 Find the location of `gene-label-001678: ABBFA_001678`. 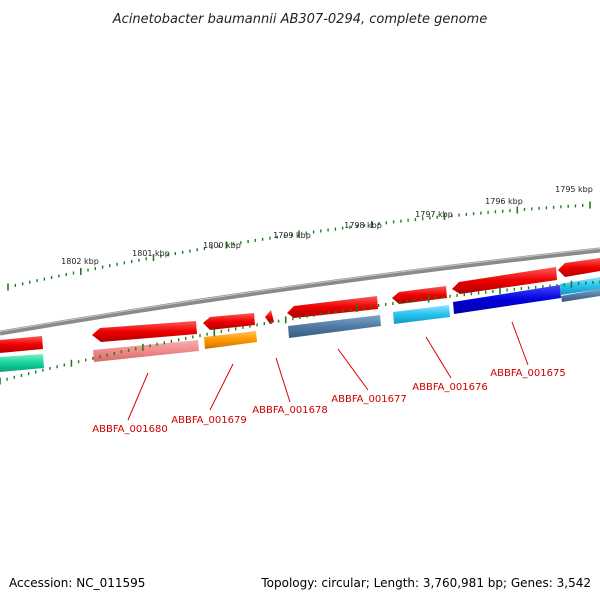

gene-label-001678: ABBFA_001678 is located at coordinates (289, 410).